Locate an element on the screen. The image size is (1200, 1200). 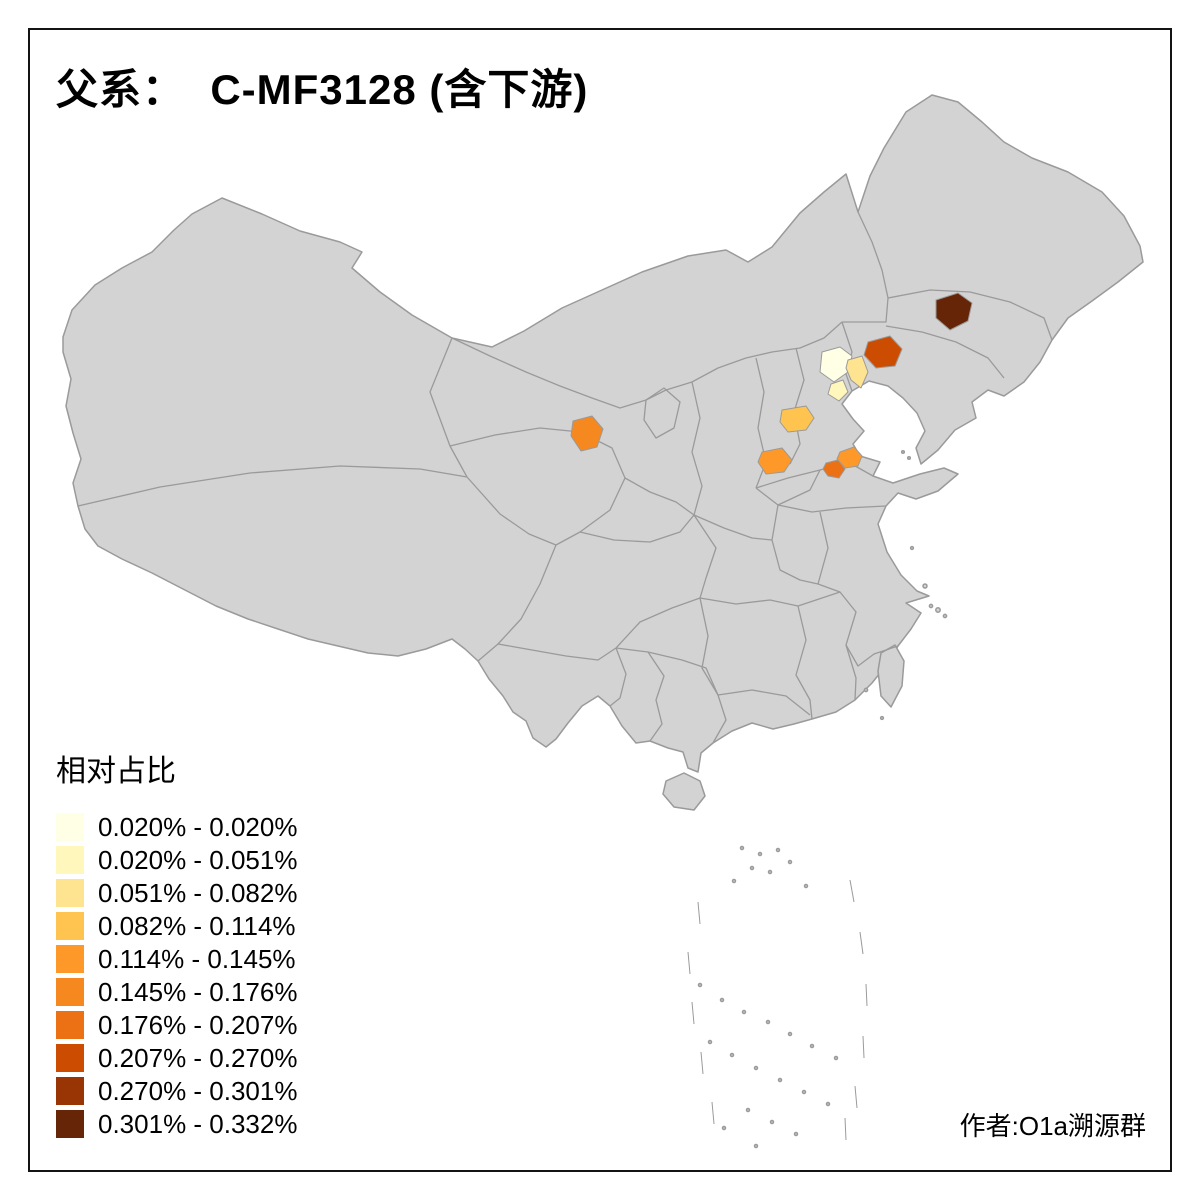
region-hebei-south is located at coordinates (797, 419).